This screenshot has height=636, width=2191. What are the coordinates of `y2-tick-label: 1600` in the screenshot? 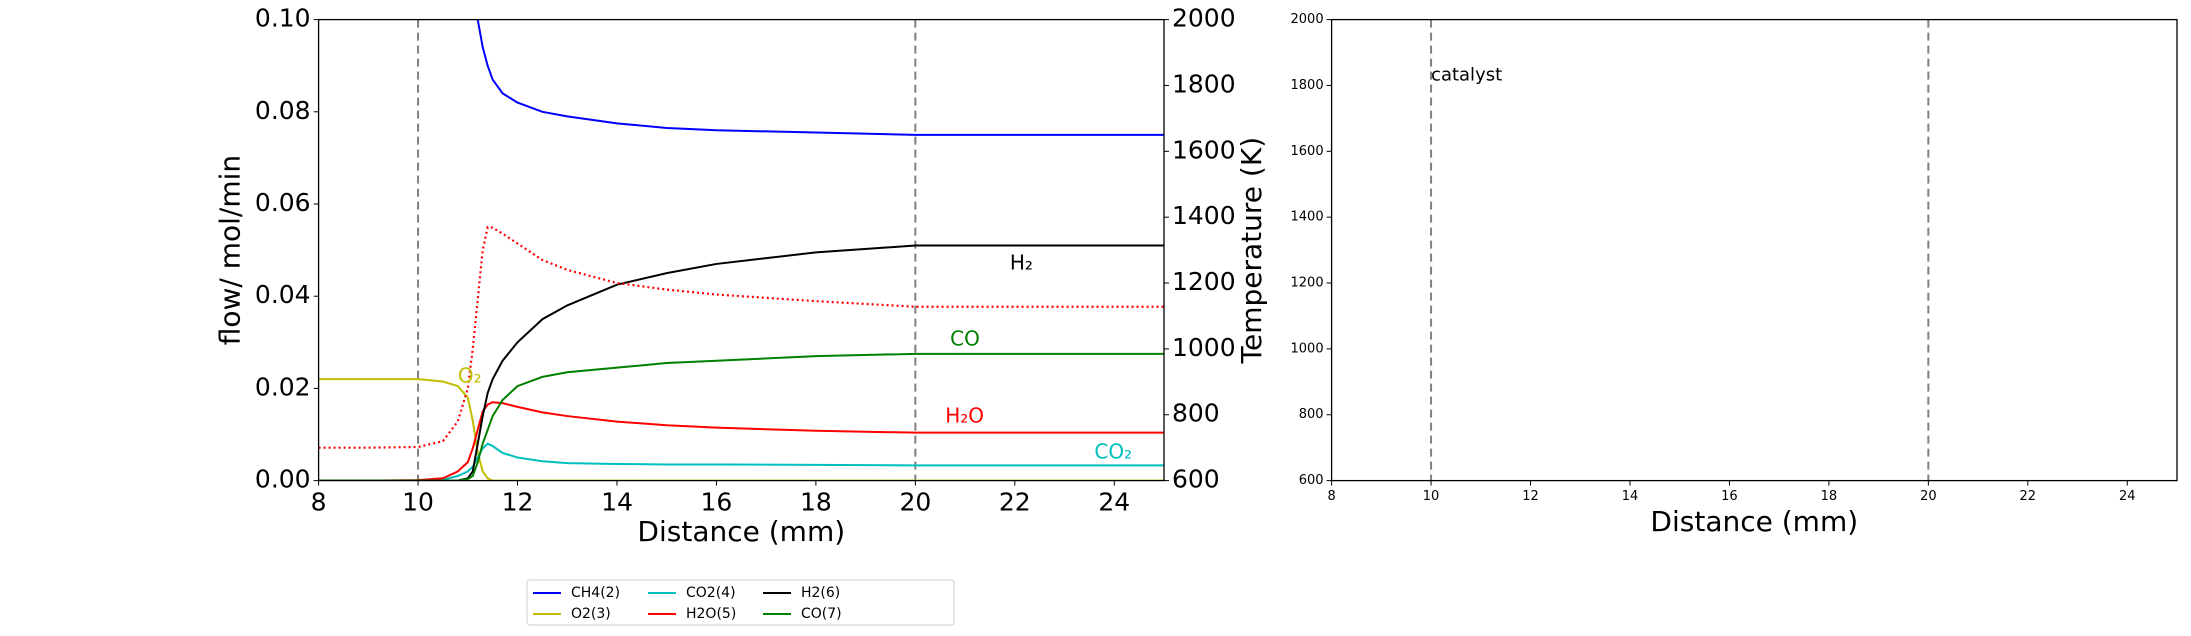 It's located at (1204, 149).